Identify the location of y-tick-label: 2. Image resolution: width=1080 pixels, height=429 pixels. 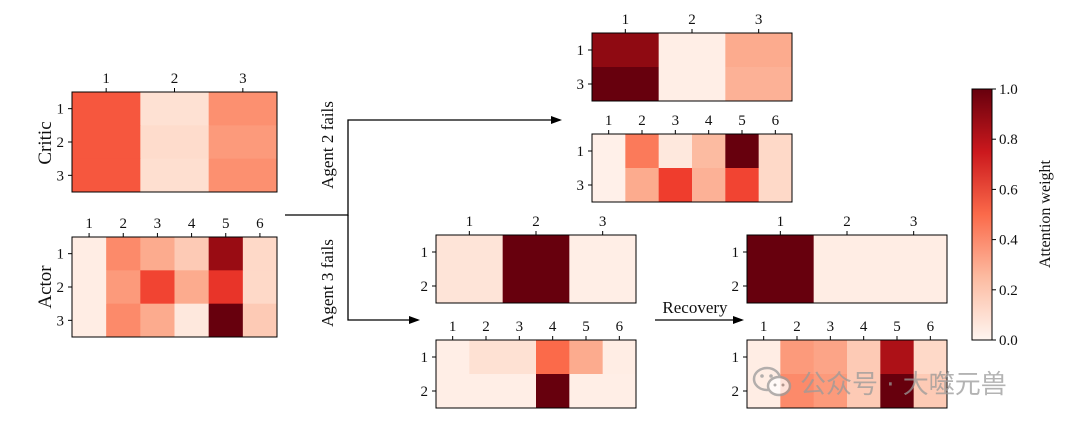
(425, 287).